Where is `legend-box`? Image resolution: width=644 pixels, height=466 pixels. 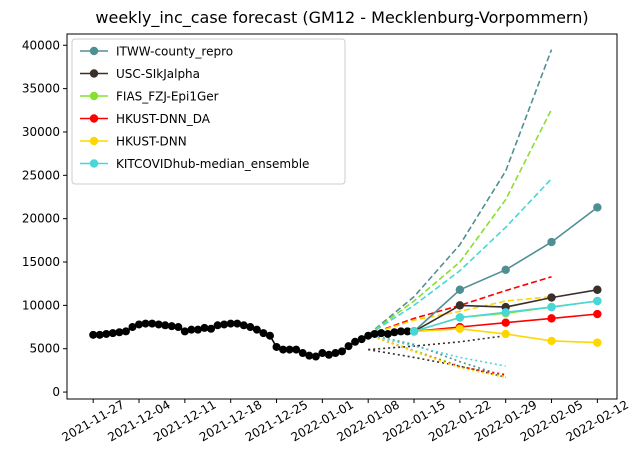
legend-box is located at coordinates (208, 111).